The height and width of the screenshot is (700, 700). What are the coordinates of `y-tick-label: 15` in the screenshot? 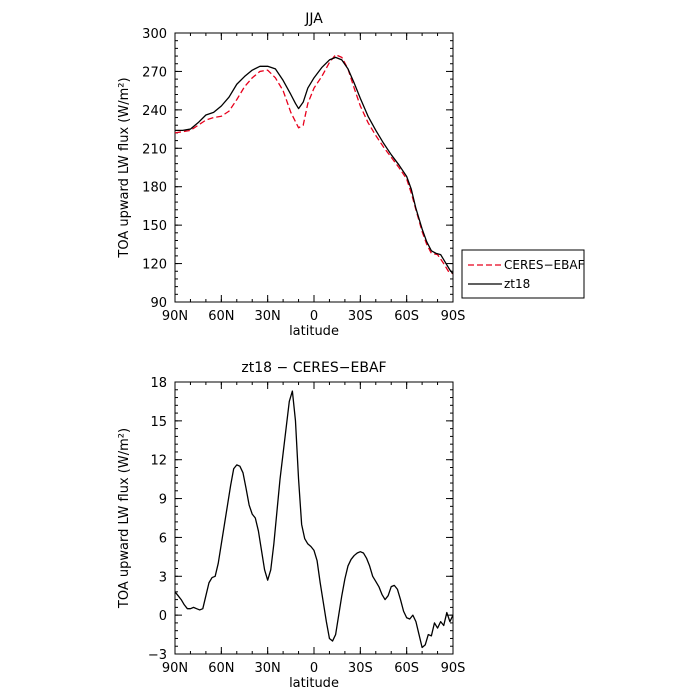 It's located at (158, 422).